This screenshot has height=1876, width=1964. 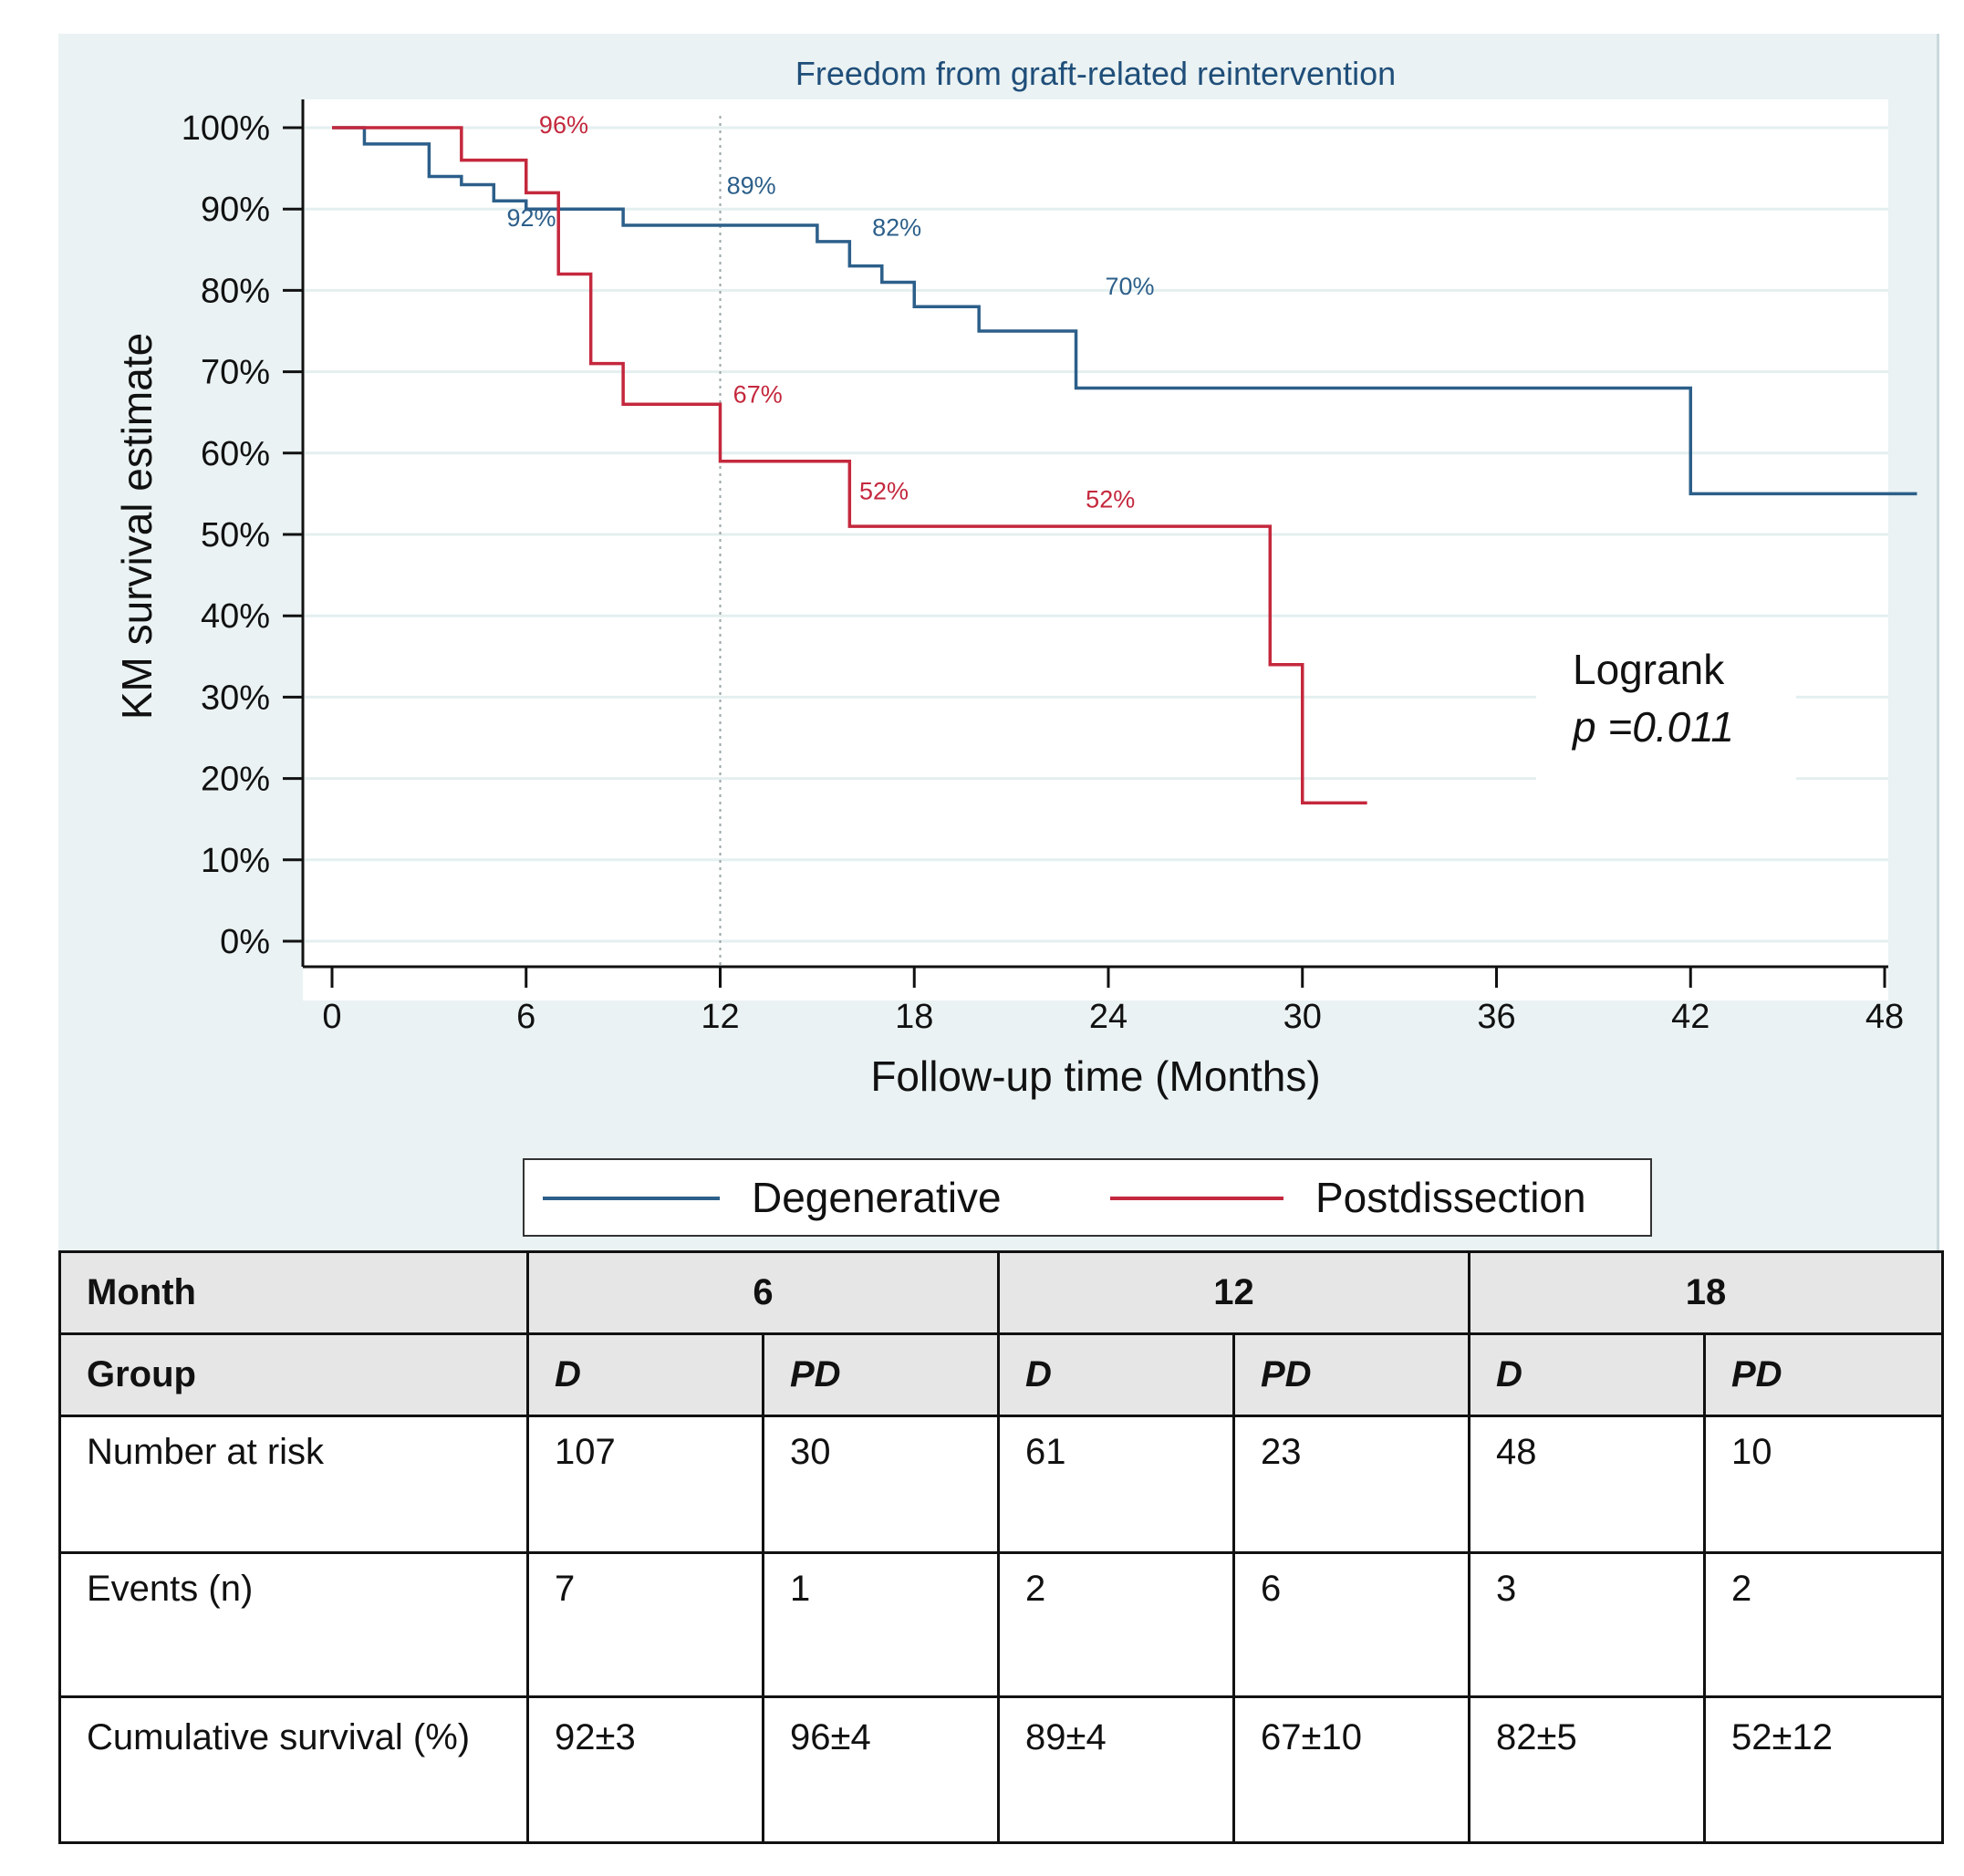 What do you see at coordinates (563, 125) in the screenshot?
I see `survival-annotation: 96%` at bounding box center [563, 125].